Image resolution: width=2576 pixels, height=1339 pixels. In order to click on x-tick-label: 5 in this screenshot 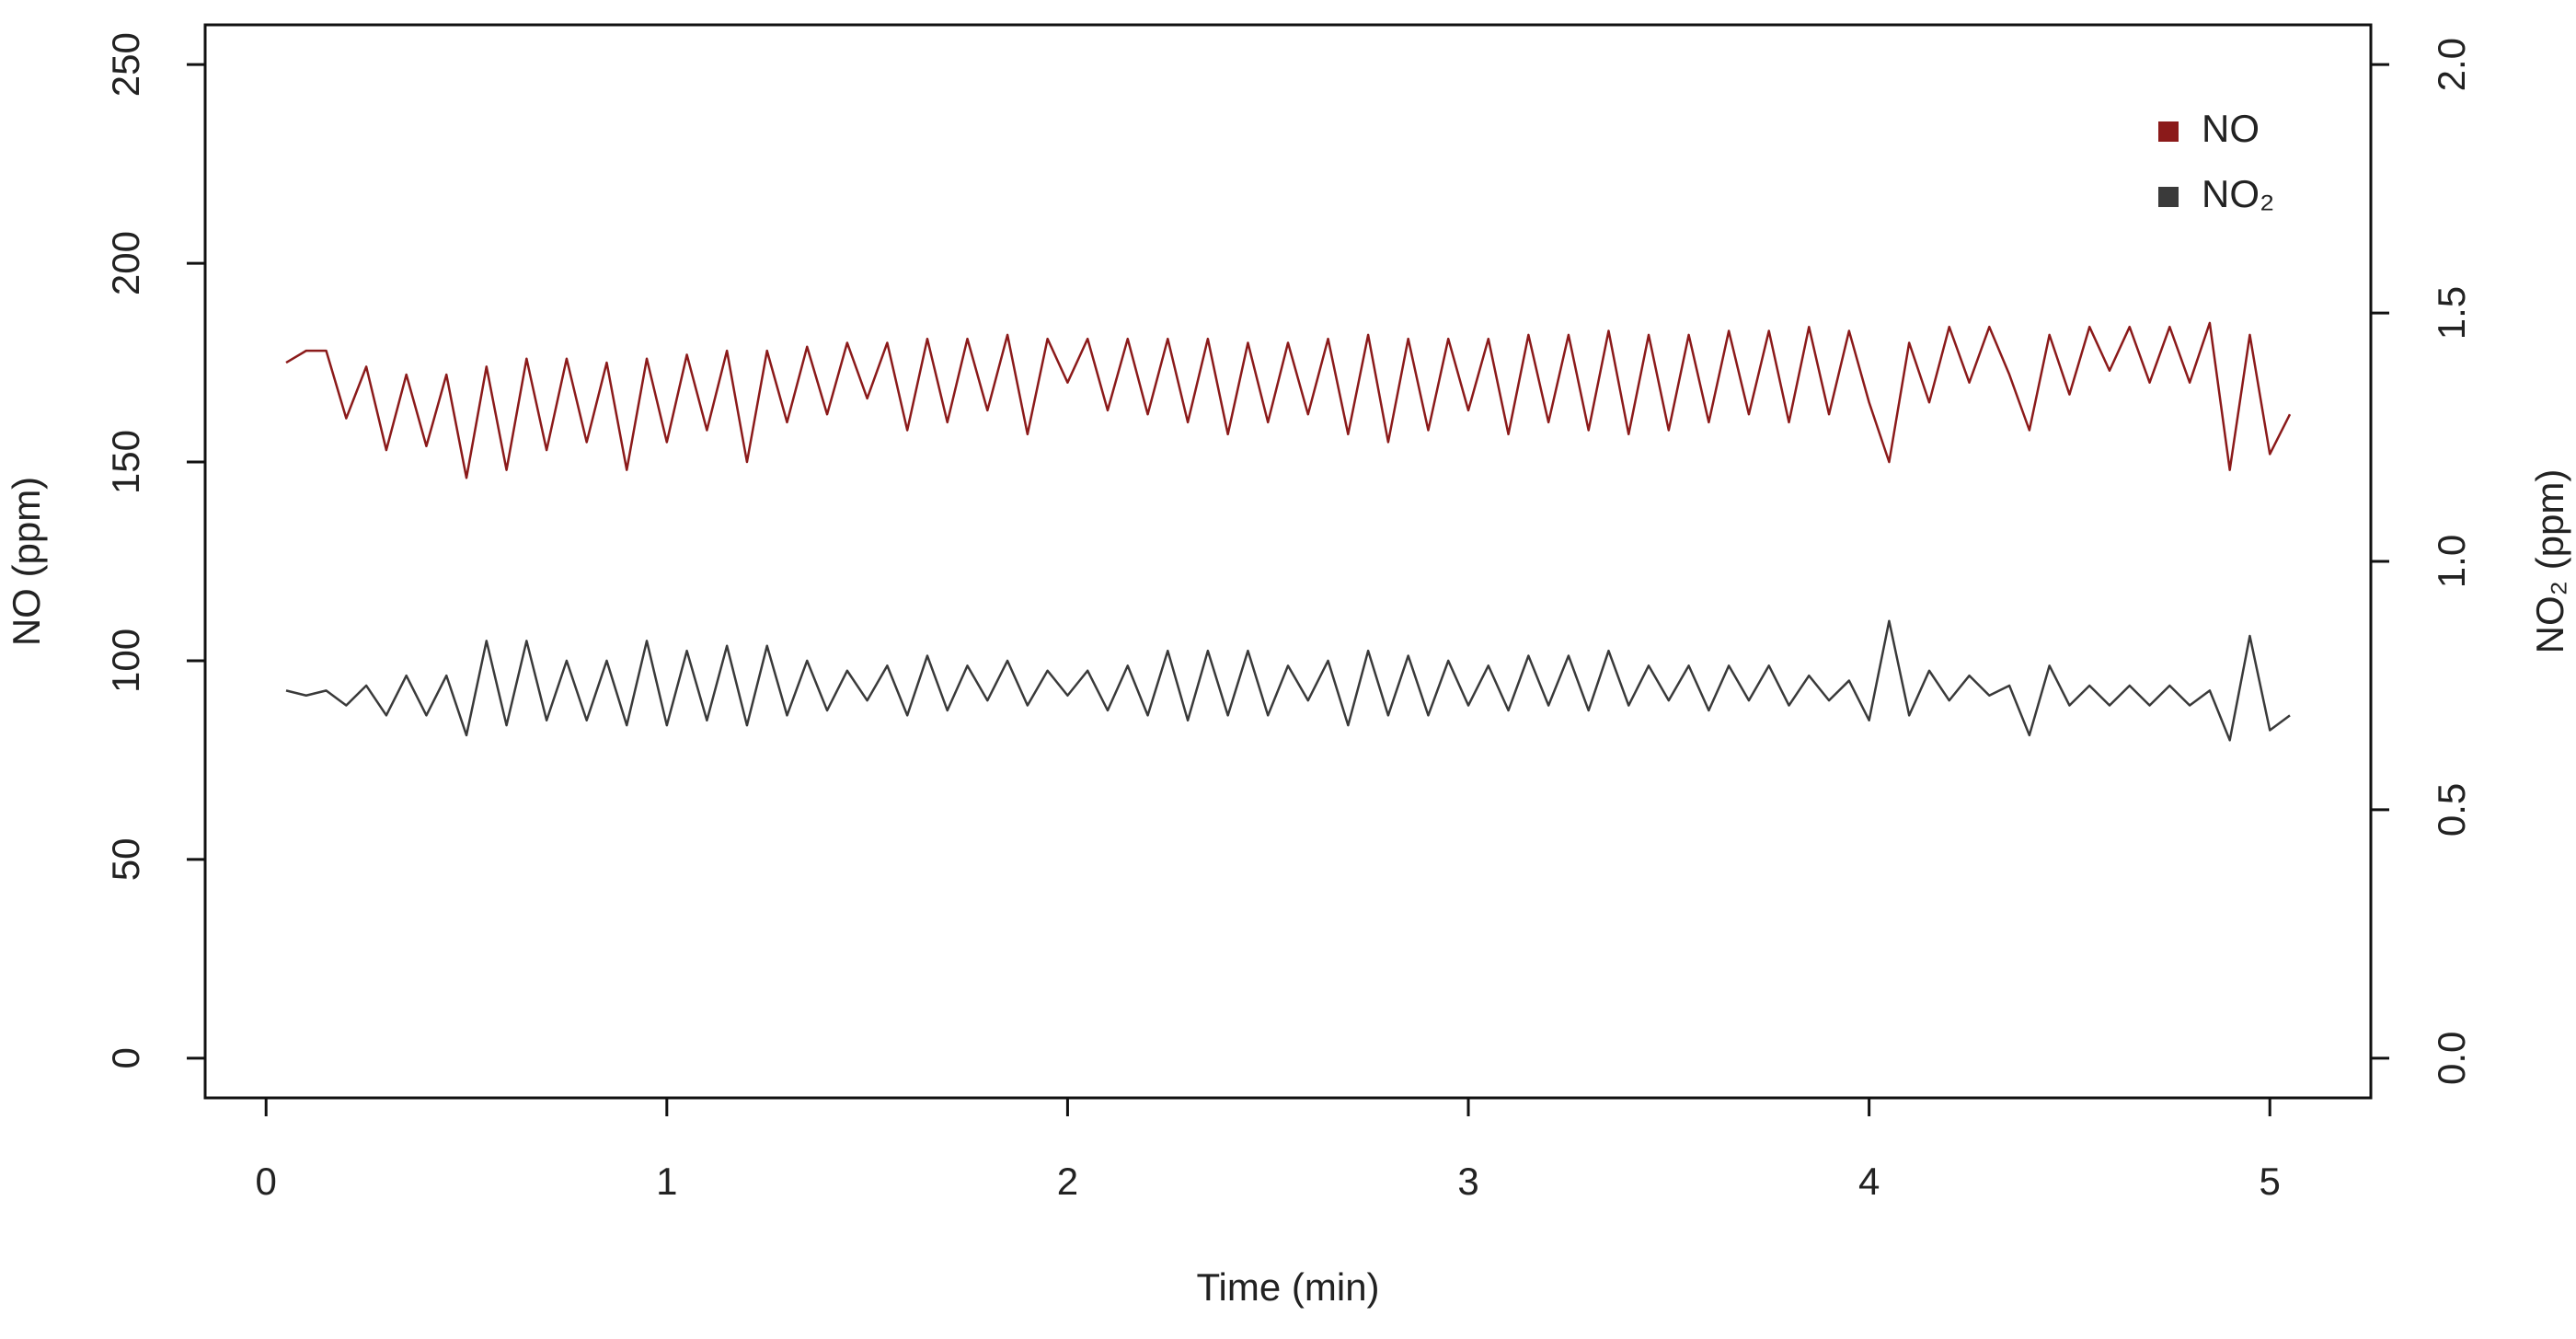, I will do `click(2270, 1181)`.